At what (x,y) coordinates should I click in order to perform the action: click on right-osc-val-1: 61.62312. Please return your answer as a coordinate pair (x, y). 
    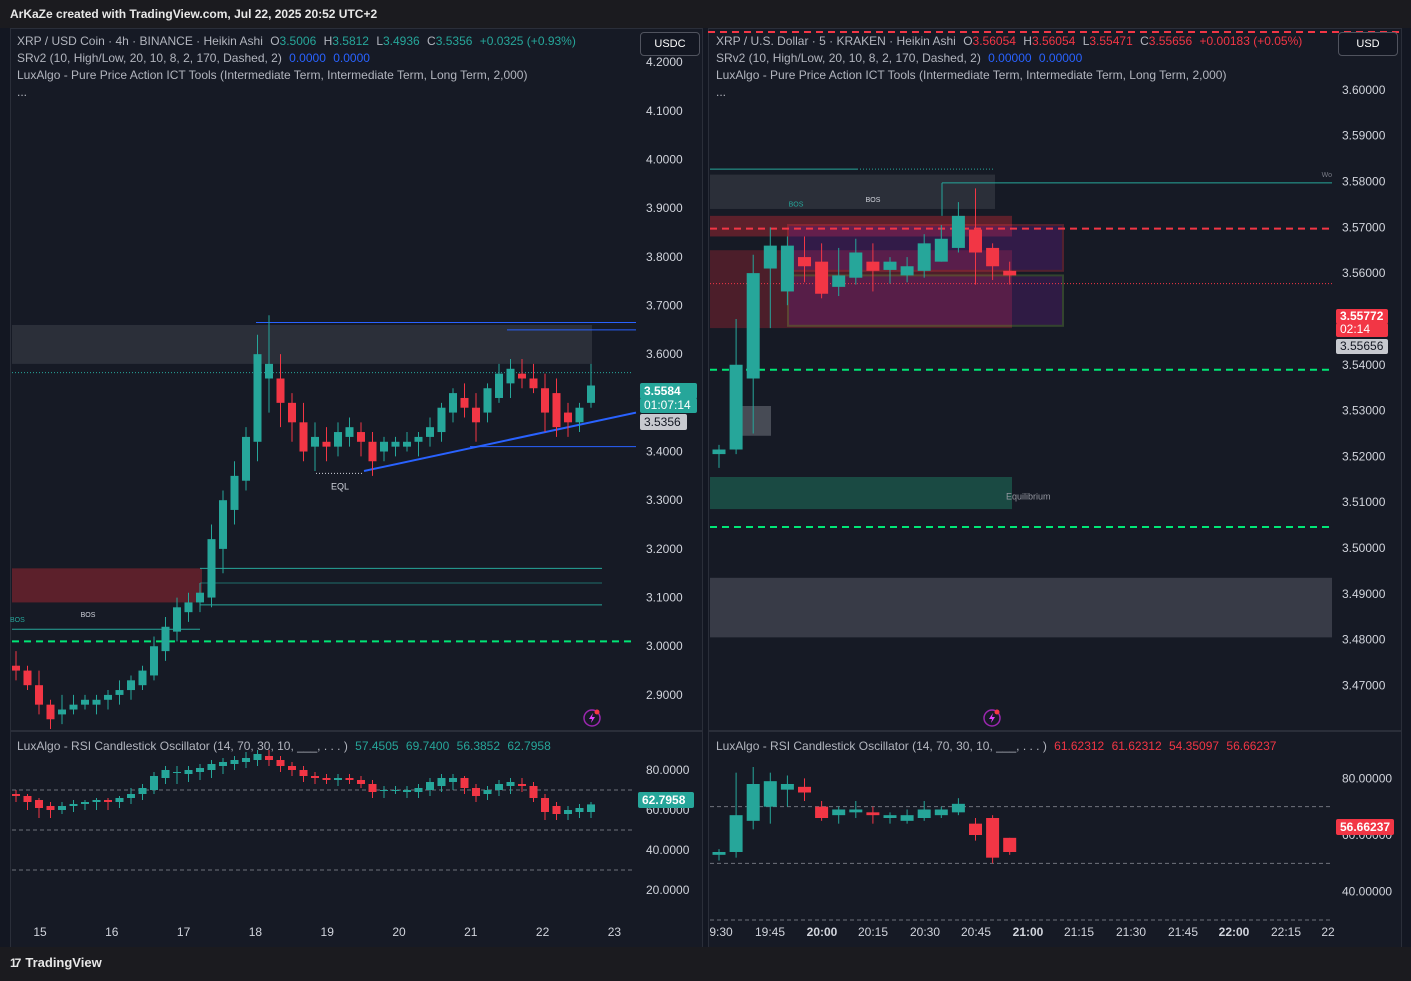
    Looking at the image, I should click on (1079, 746).